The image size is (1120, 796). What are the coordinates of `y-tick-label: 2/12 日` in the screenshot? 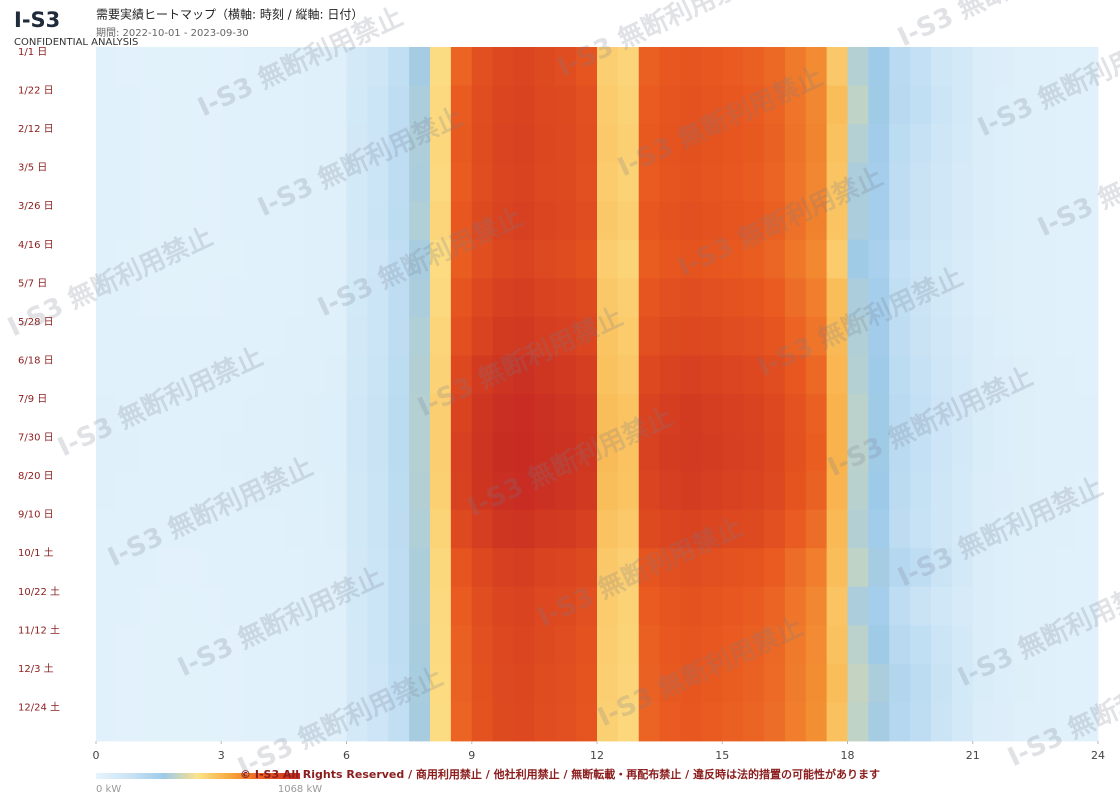 It's located at (36, 129).